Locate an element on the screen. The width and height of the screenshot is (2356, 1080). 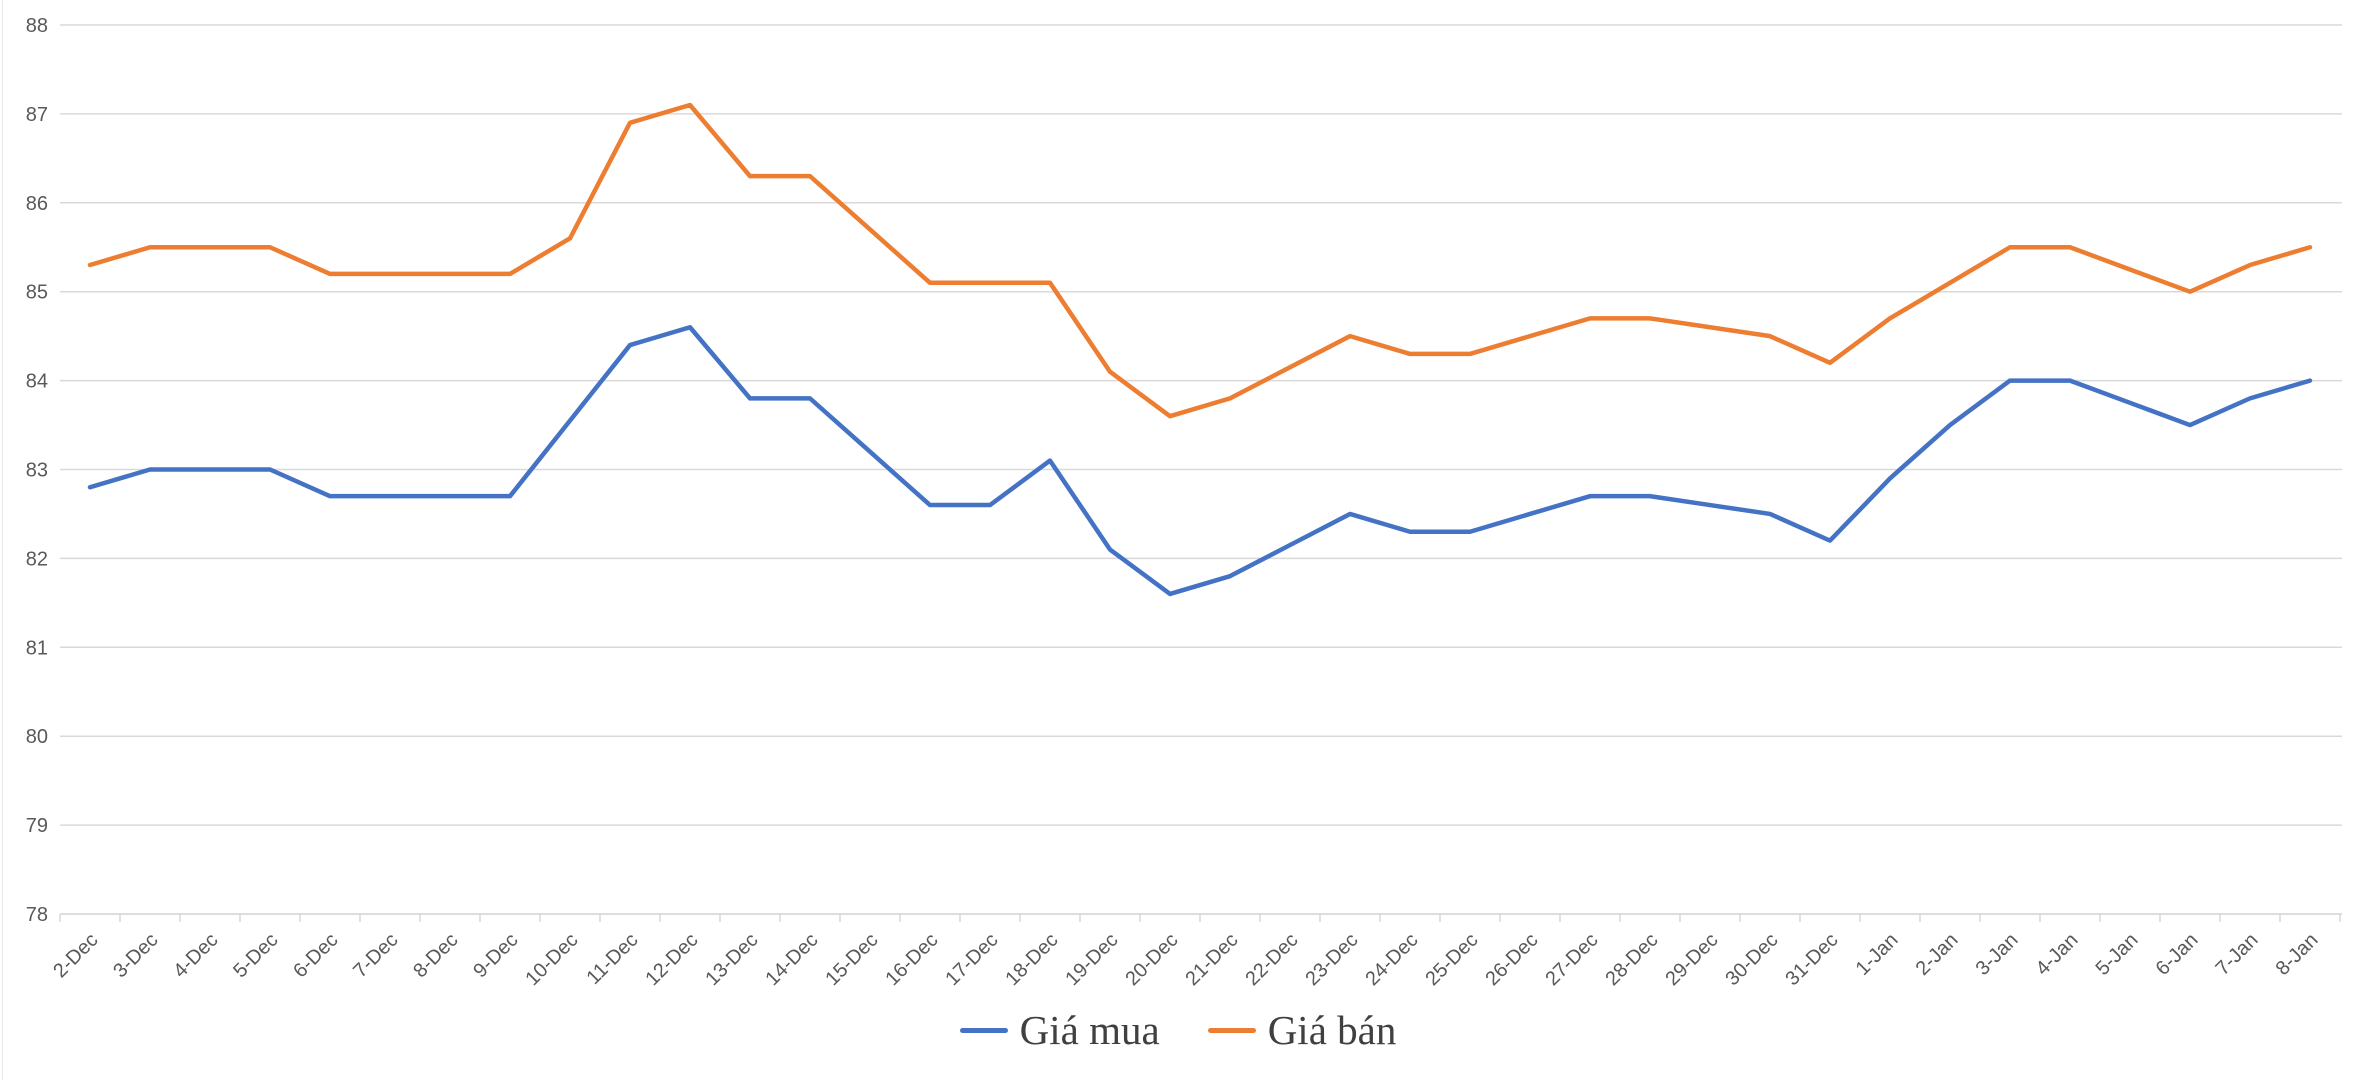
y-tick-label: 80 is located at coordinates (37, 737).